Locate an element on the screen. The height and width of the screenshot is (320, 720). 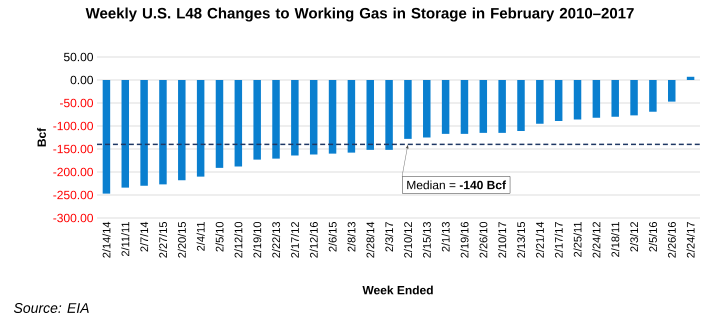
x-tick-label: 2/10/12 is located at coordinates (408, 240).